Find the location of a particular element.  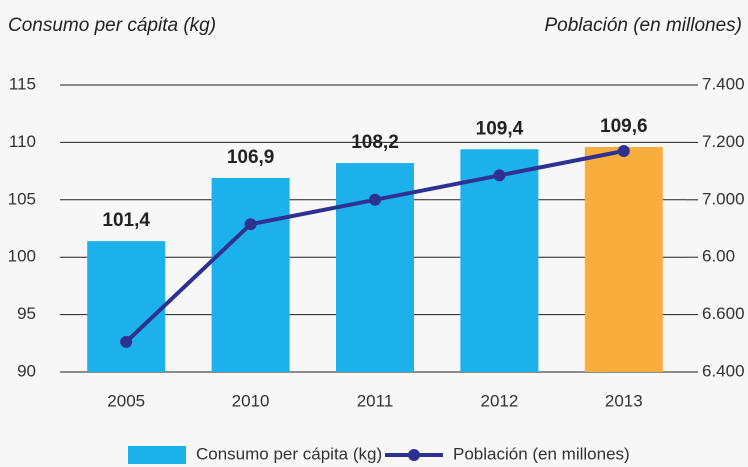

y-tick-label: 115 is located at coordinates (22, 83).